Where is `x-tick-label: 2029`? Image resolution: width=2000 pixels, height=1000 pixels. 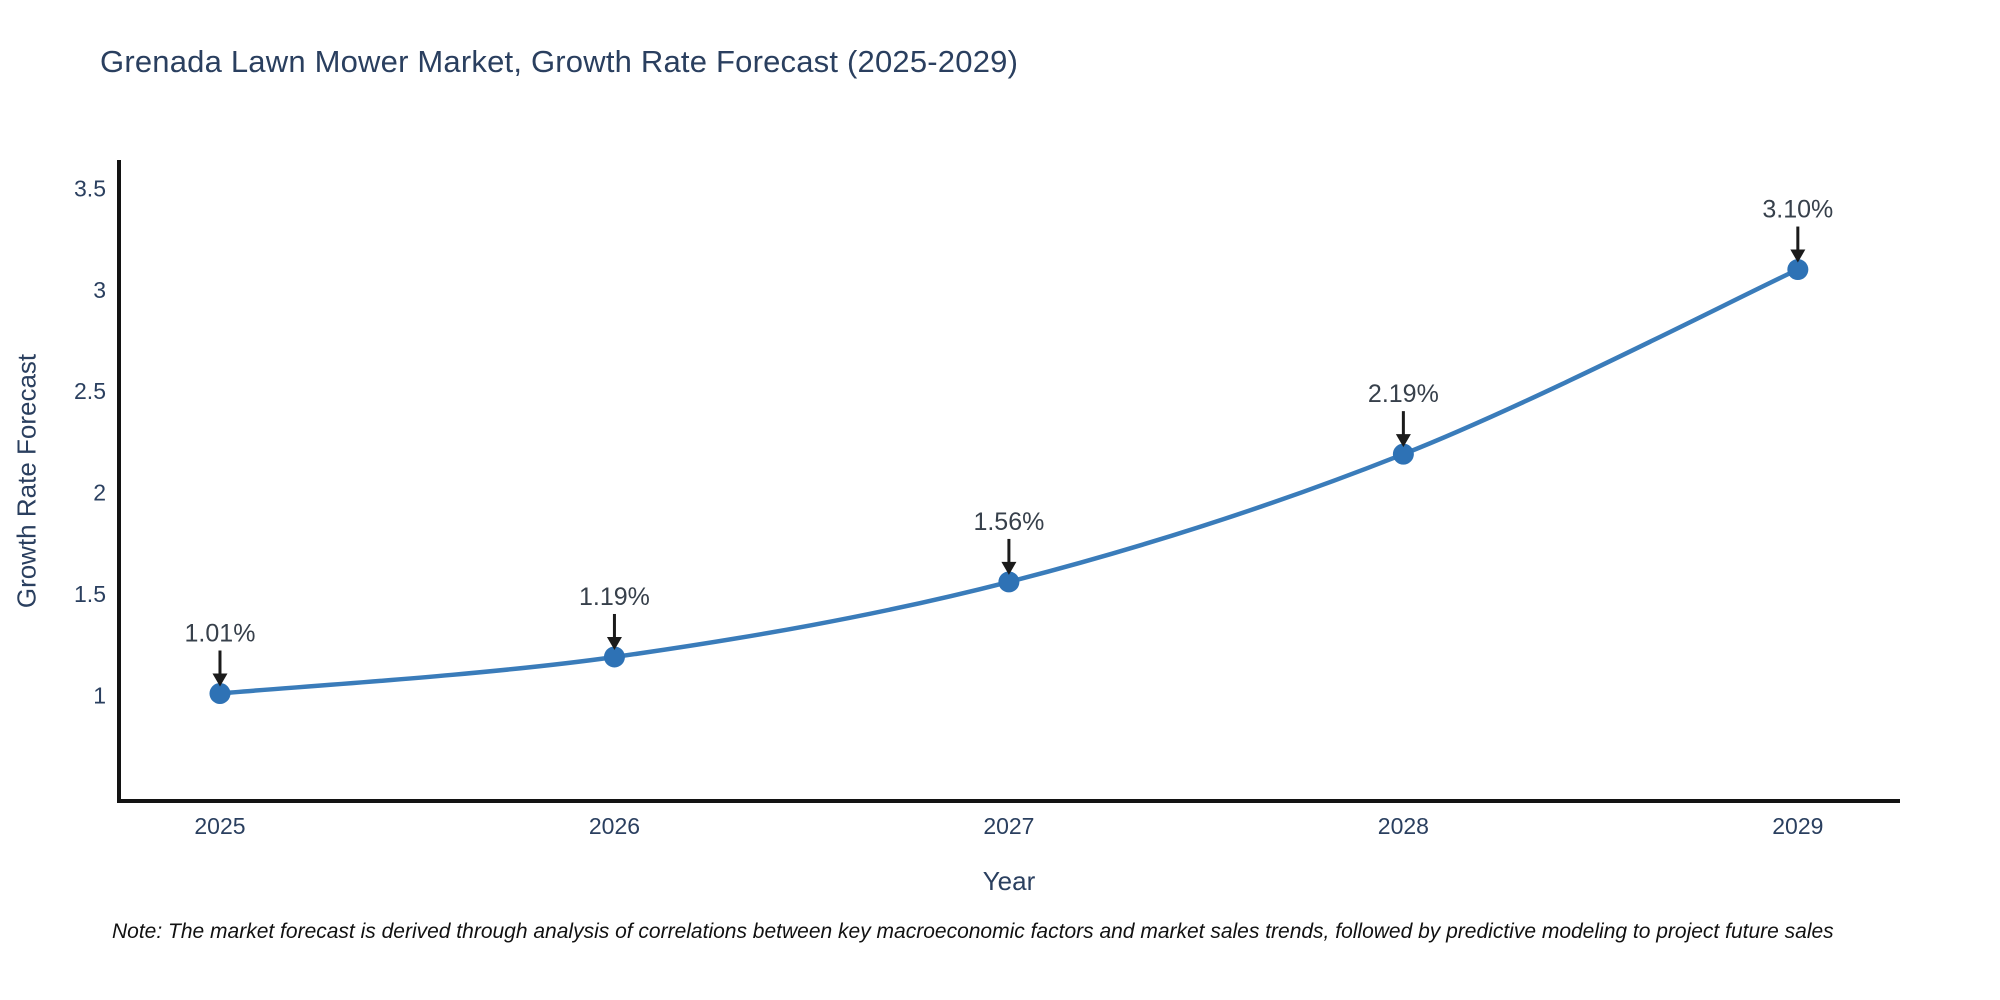
x-tick-label: 2029 is located at coordinates (1797, 826).